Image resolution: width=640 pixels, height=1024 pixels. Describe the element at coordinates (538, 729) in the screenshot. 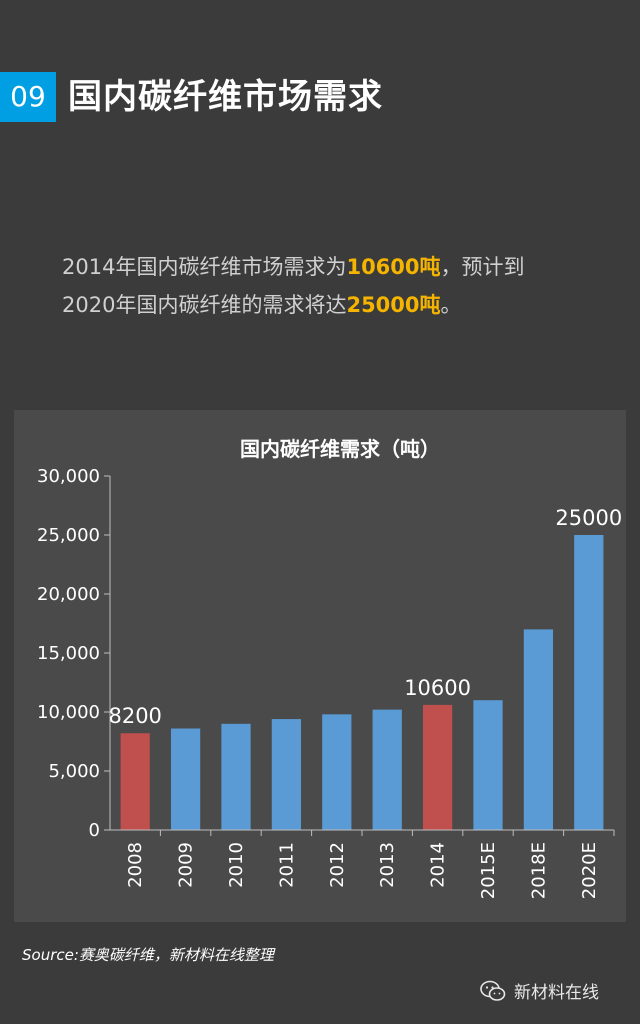

I see `bar-2018E` at that location.